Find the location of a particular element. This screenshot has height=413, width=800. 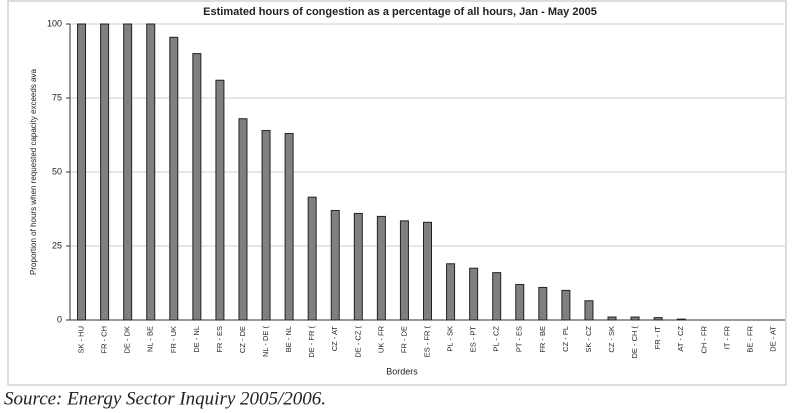

x-tick-label: ES - PT is located at coordinates (473, 339).